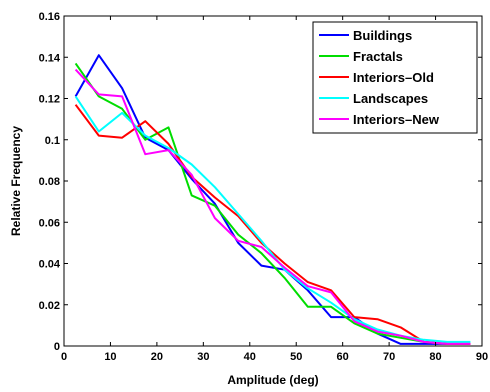  I want to click on y-tick-label: 0, so click(57, 347).